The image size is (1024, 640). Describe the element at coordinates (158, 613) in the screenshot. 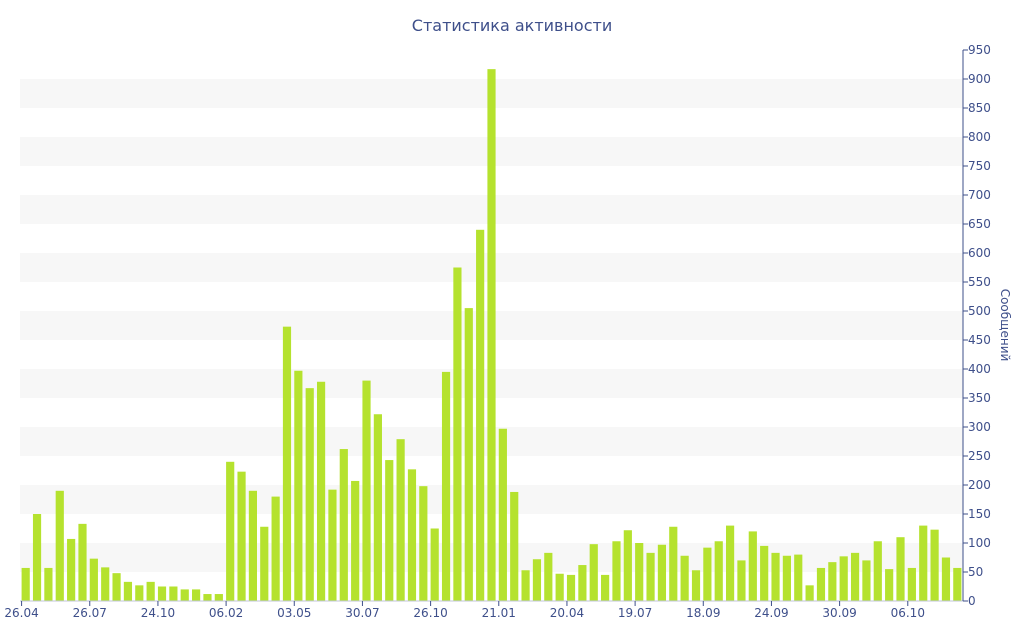

I see `x-tick-label: 24.10` at that location.